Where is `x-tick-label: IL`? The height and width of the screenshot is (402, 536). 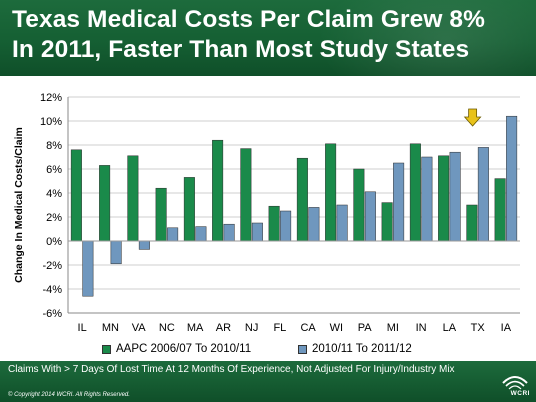 x-tick-label: IL is located at coordinates (82, 328).